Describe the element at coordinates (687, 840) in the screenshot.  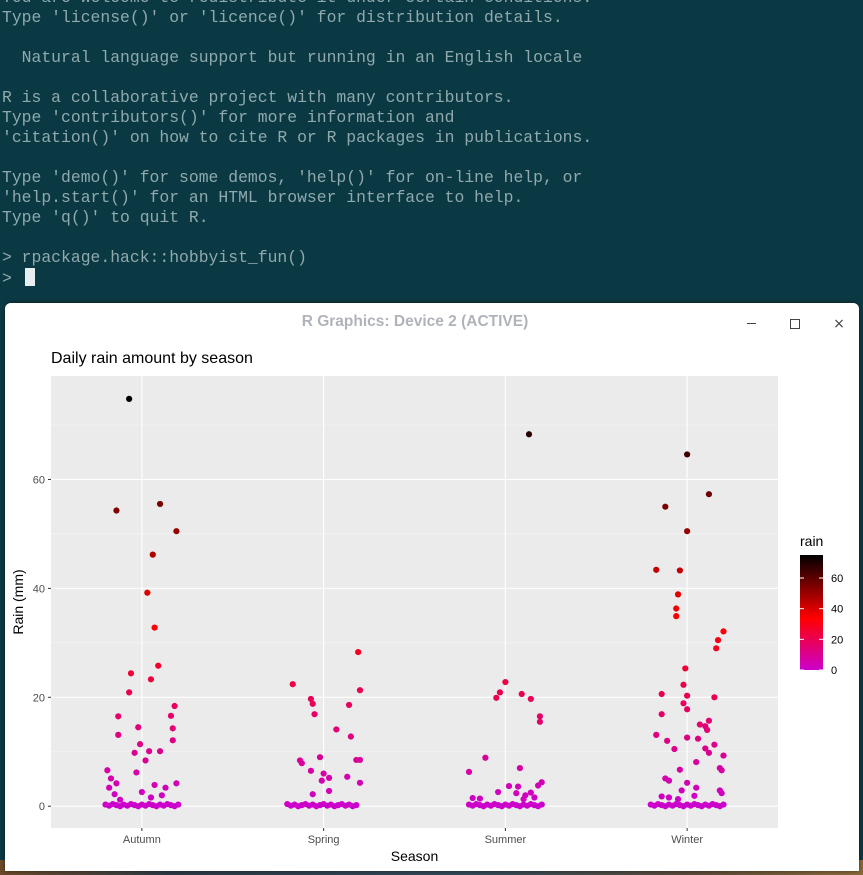
I see `x-tick-label: Winter` at that location.